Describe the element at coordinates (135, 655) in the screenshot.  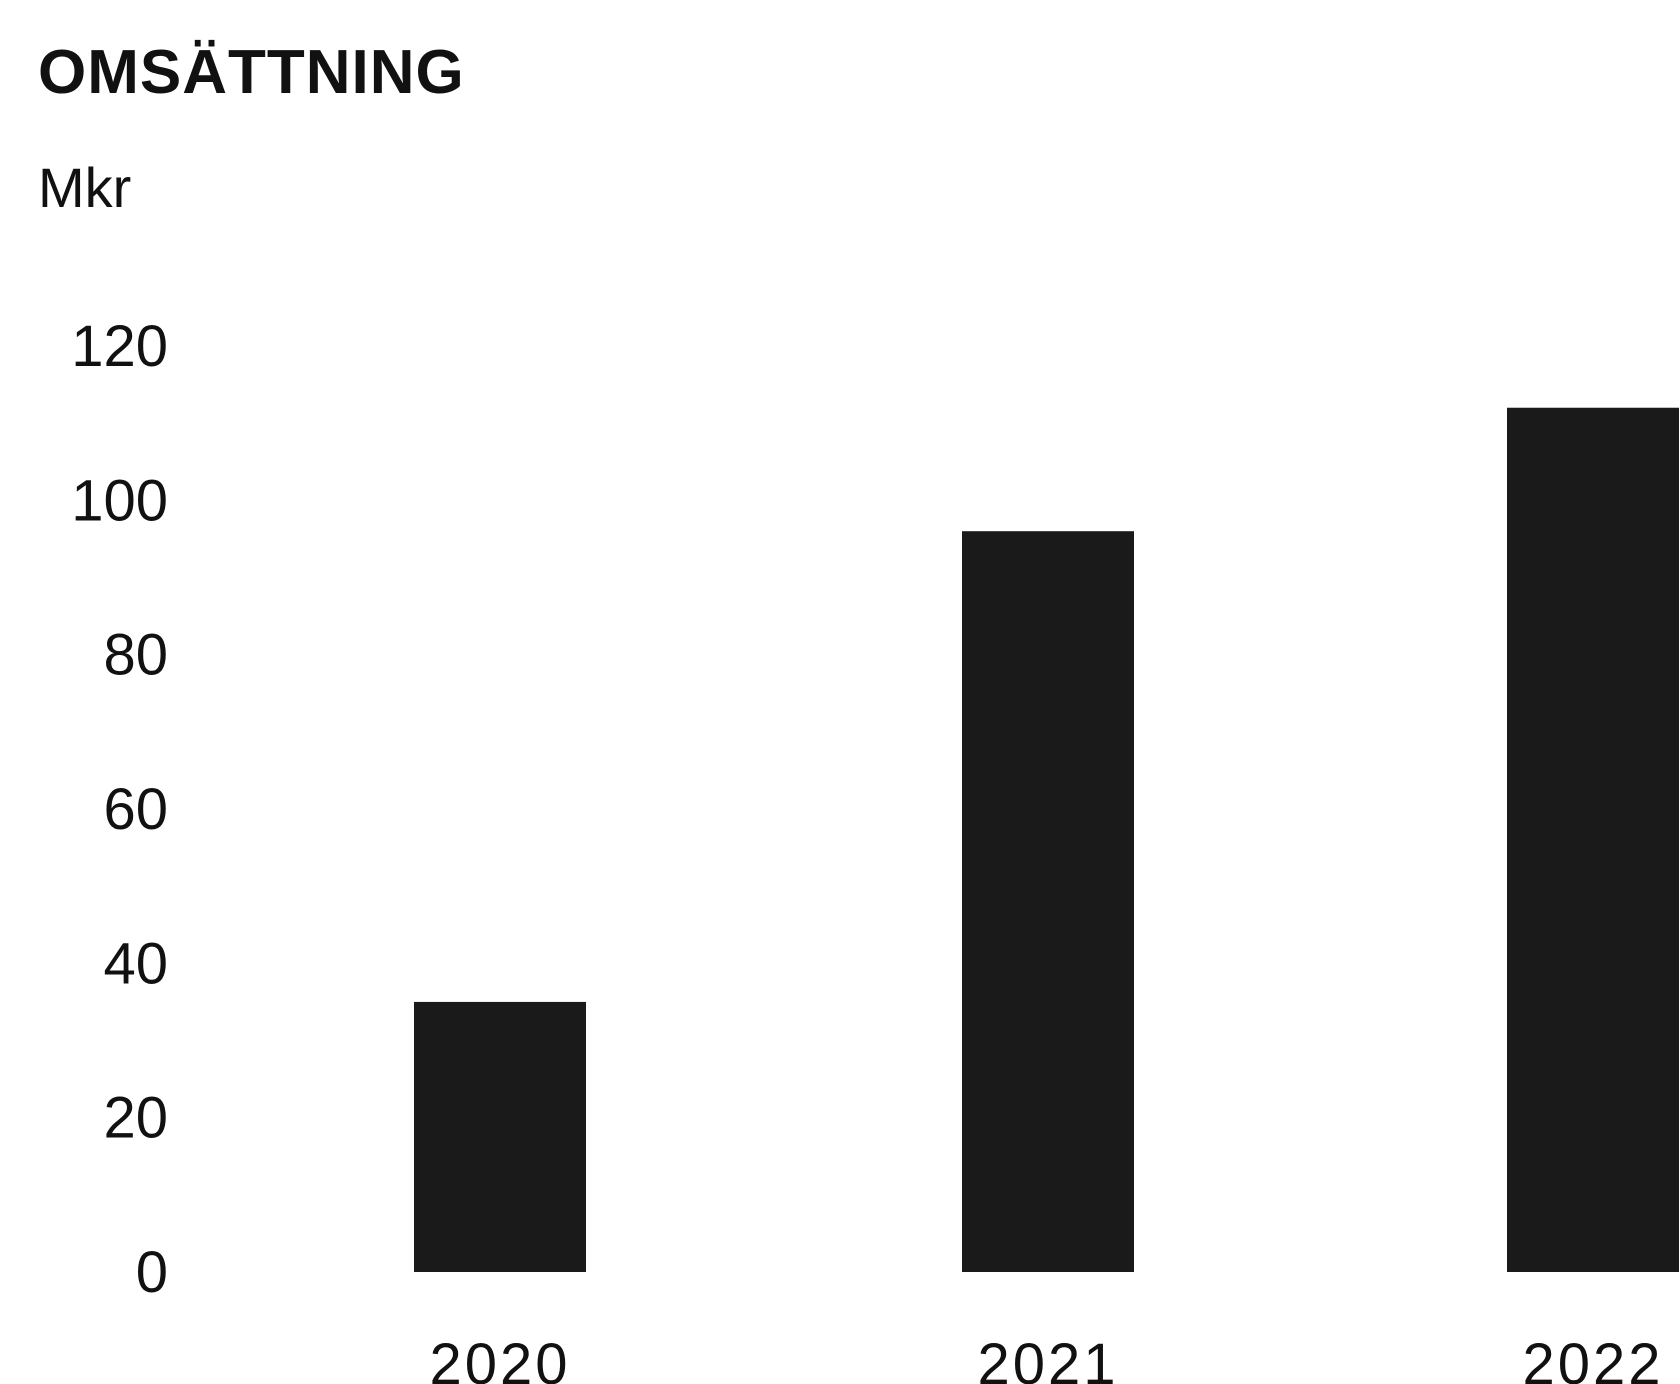
I see `y-tick-label: 80` at that location.